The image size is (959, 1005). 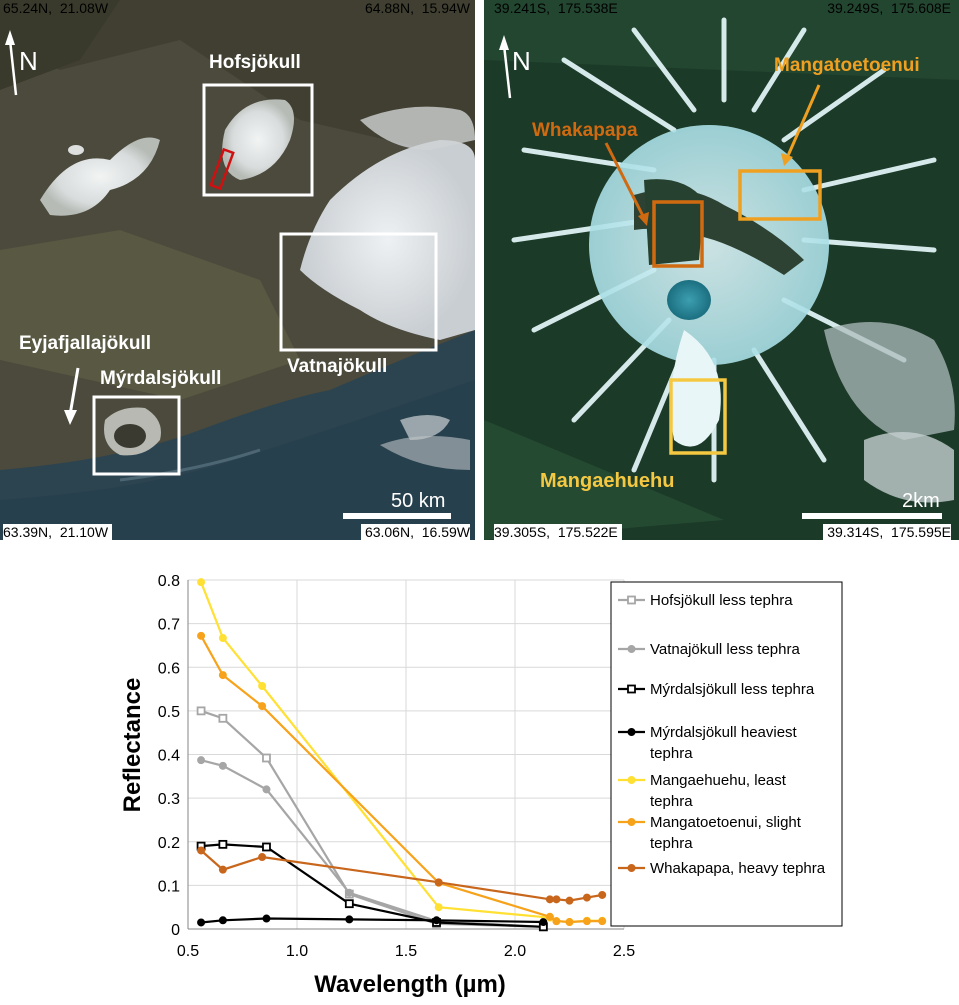 What do you see at coordinates (698, 416) in the screenshot?
I see `mangaehuehu-box` at bounding box center [698, 416].